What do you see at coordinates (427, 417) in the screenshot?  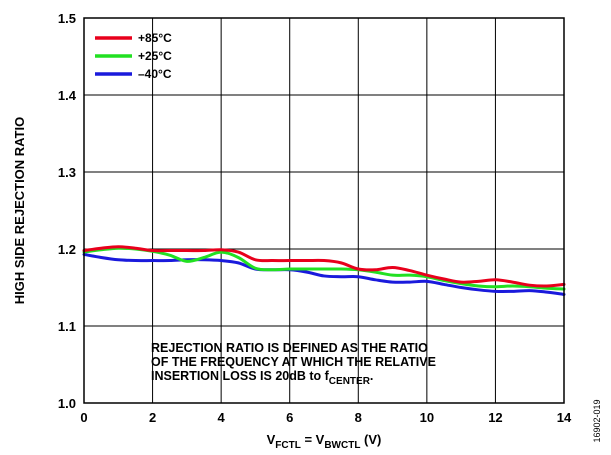 I see `x-tick-label: 10` at bounding box center [427, 417].